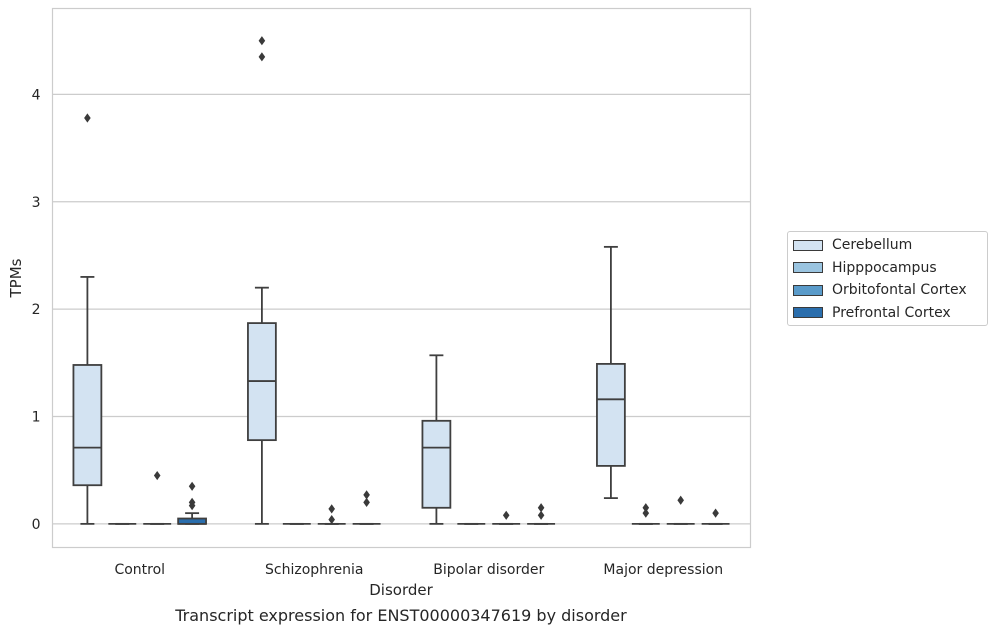 This screenshot has height=634, width=999. I want to click on y-tick-label: 3, so click(36, 203).